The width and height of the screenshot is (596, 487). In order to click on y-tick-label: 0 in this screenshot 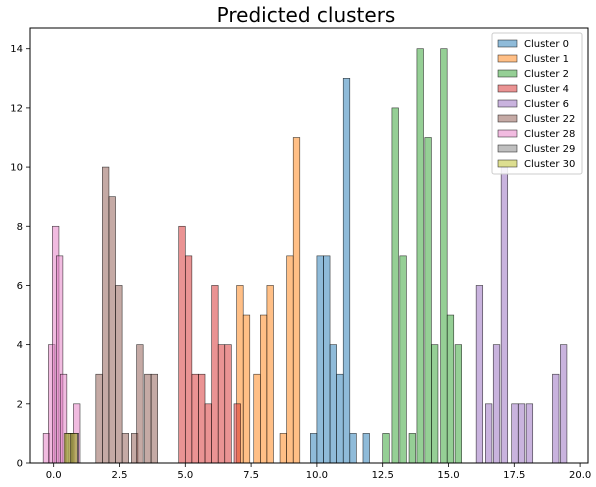, I will do `click(20, 464)`.